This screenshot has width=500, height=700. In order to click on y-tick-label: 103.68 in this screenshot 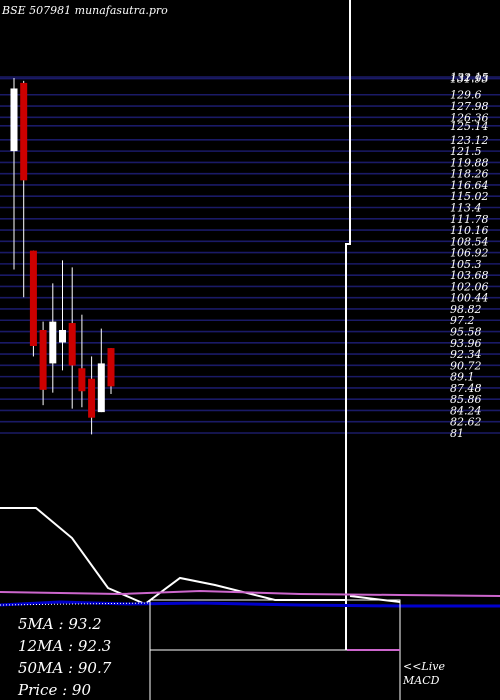, I will do `click(469, 275)`.